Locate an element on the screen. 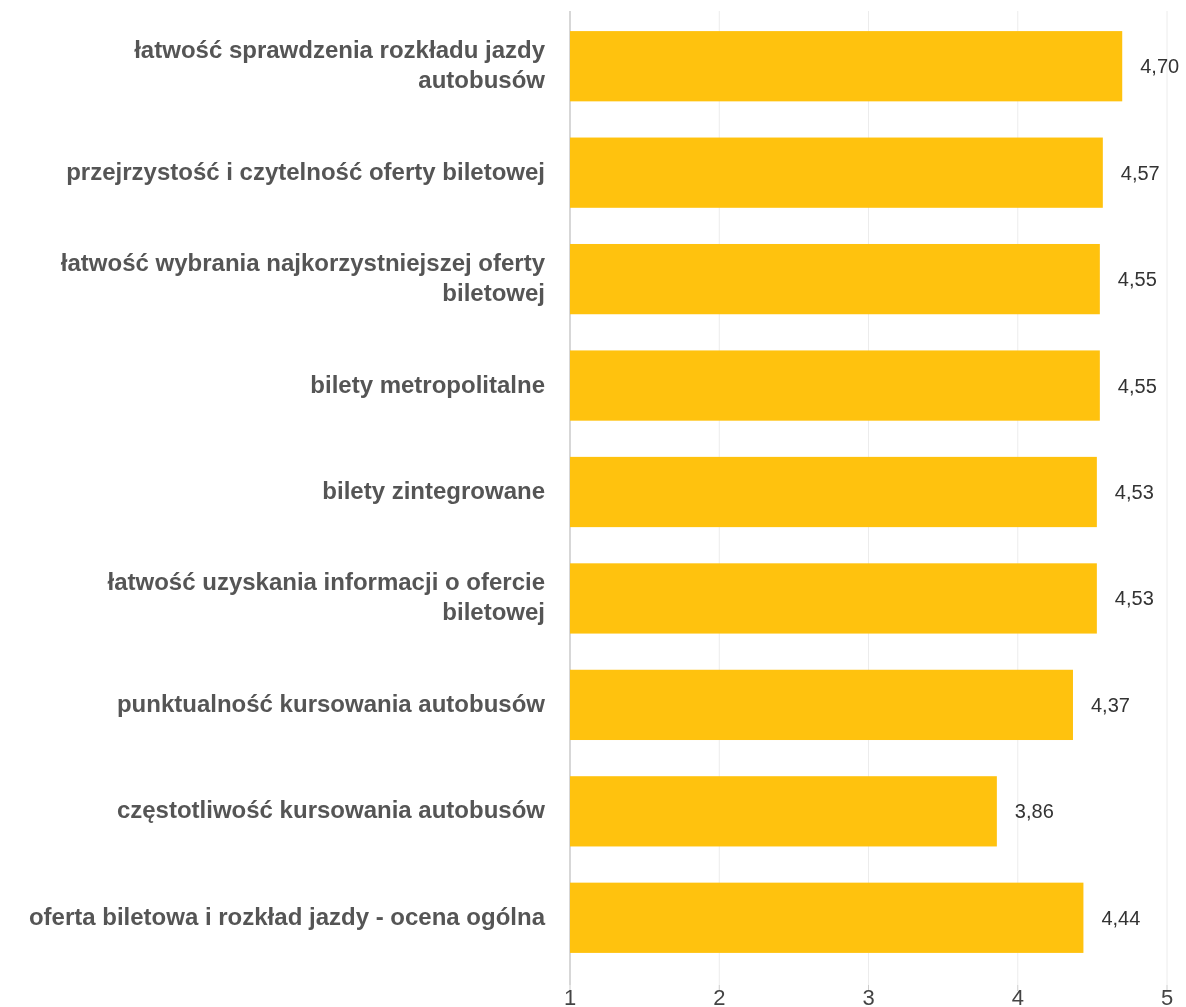 This screenshot has width=1186, height=1007. x-tick-label: 4 is located at coordinates (1017, 996).